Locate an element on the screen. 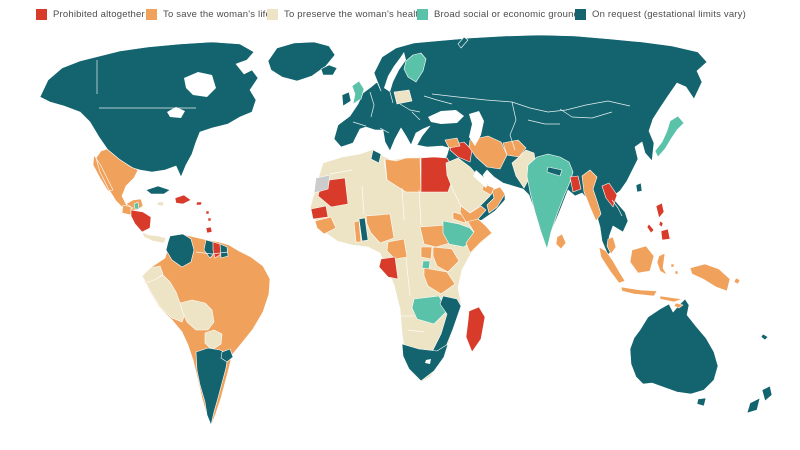  legend-label-broad-grounds: Broad social or economic grounds is located at coordinates (509, 14).